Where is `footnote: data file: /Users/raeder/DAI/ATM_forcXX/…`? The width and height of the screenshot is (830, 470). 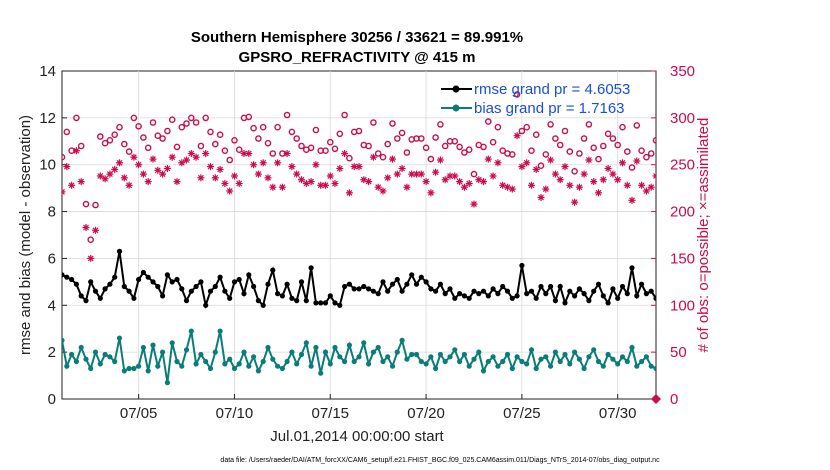
footnote: data file: /Users/raeder/DAI/ATM_forcXX/… is located at coordinates (440, 460).